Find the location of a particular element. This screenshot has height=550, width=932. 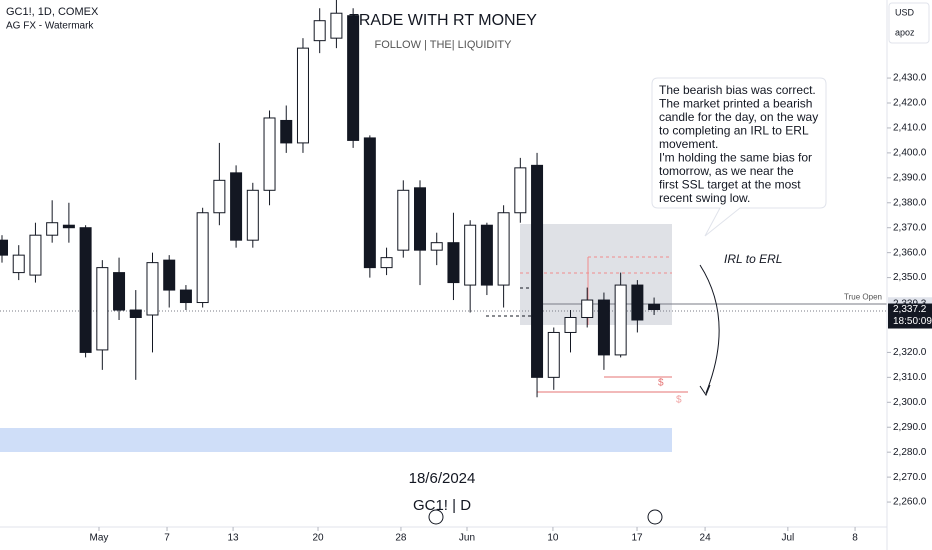

watermark-subtitle: FOLLOW | THE| LIQUIDITY is located at coordinates (444, 45).